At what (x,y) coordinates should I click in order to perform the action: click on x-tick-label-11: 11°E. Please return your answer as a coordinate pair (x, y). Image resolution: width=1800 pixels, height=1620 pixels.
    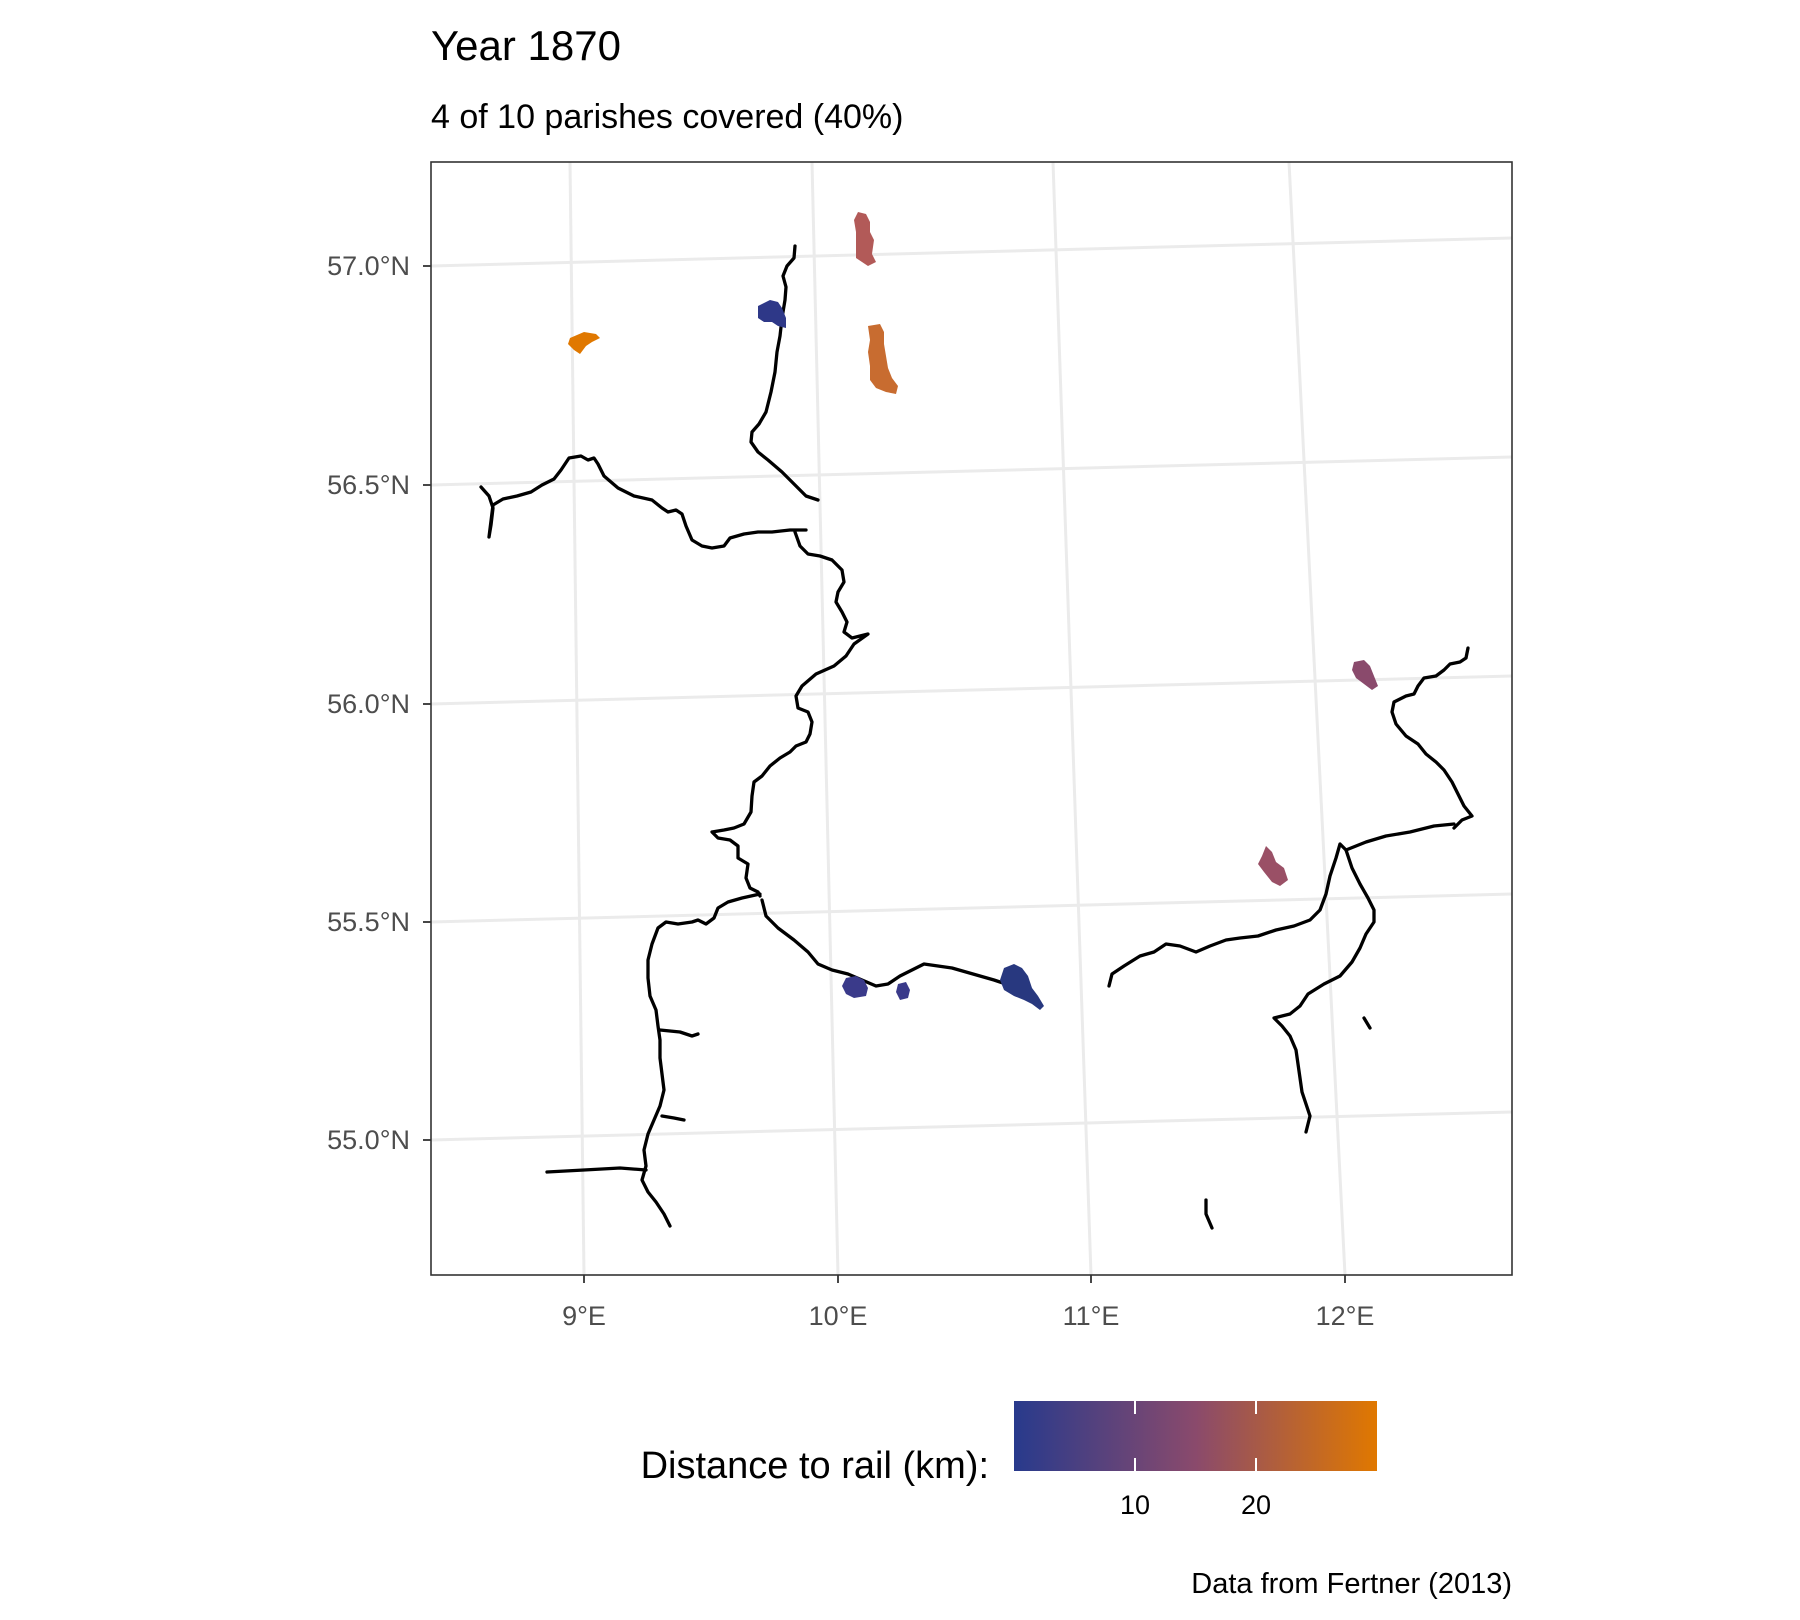
    Looking at the image, I should click on (1091, 1316).